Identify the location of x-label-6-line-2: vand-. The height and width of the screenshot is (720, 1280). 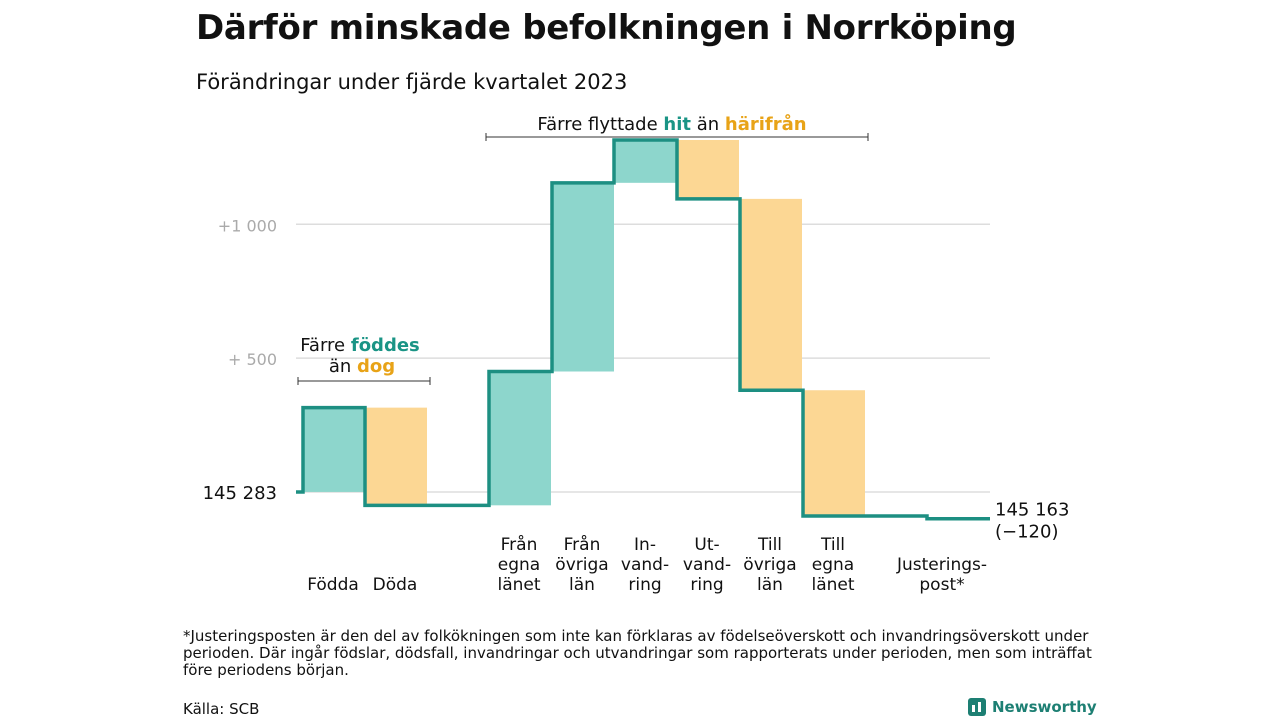
(707, 565).